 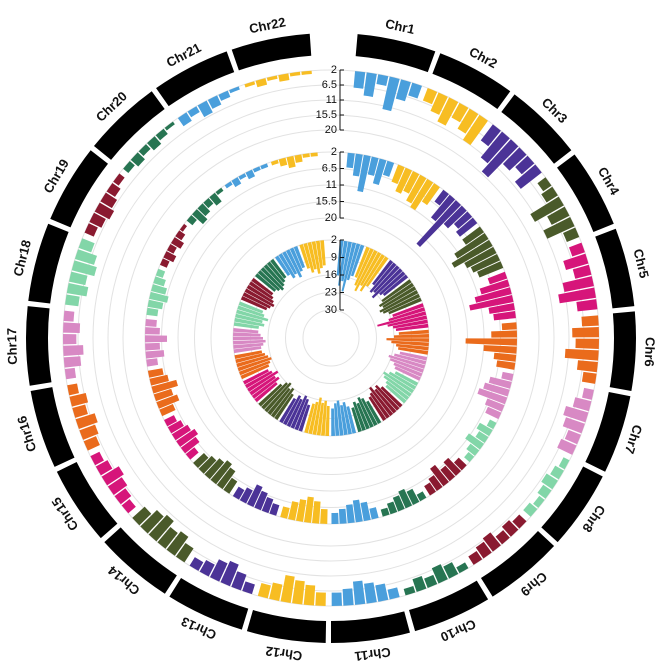 I want to click on chromosome-label: Chr5, so click(x=641, y=263).